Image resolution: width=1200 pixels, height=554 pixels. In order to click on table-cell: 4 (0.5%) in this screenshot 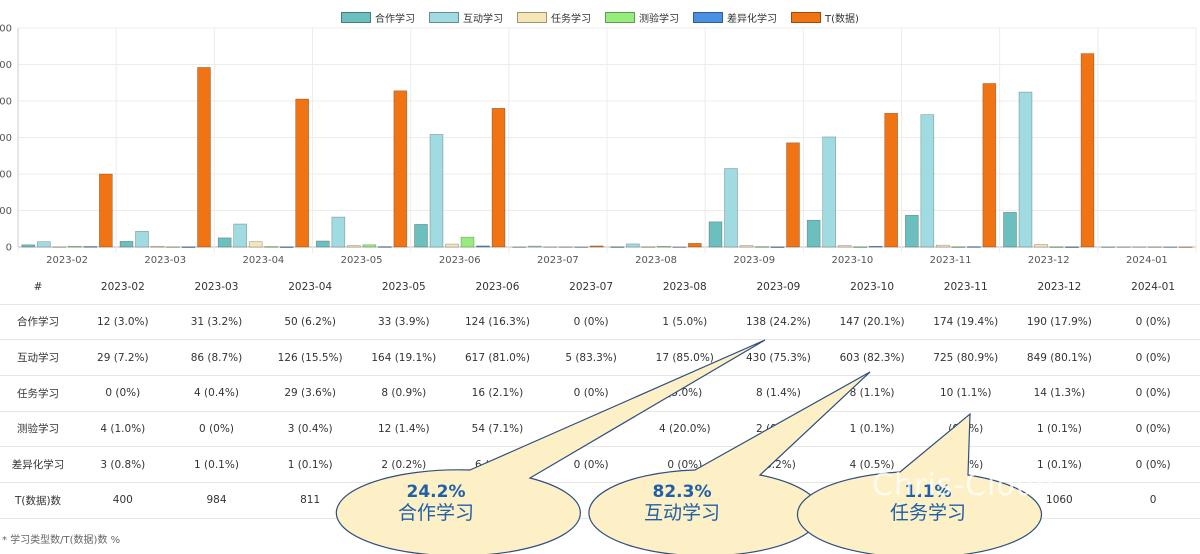, I will do `click(872, 464)`.